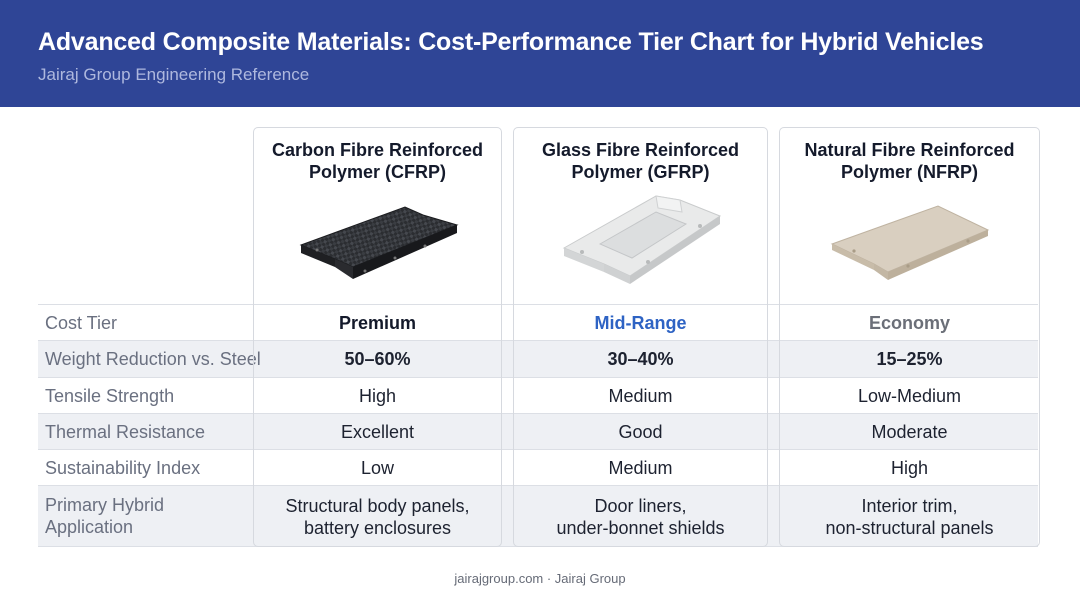 The height and width of the screenshot is (603, 1080). What do you see at coordinates (640, 359) in the screenshot?
I see `gfrp-weight-reduction: 30–40%` at bounding box center [640, 359].